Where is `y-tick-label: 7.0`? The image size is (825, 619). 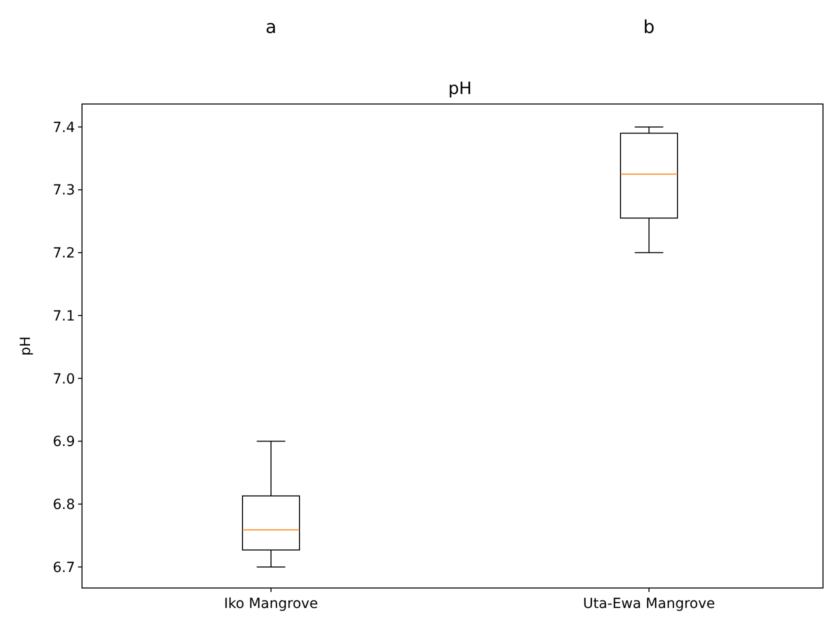
y-tick-label: 7.0 is located at coordinates (63, 379).